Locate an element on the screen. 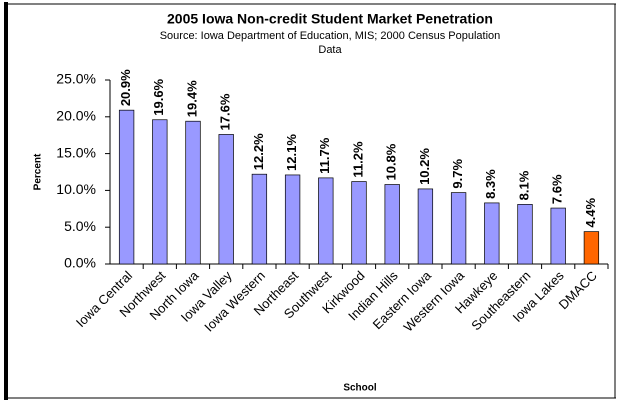 Image resolution: width=619 pixels, height=404 pixels. value-label: 10.2% is located at coordinates (424, 166).